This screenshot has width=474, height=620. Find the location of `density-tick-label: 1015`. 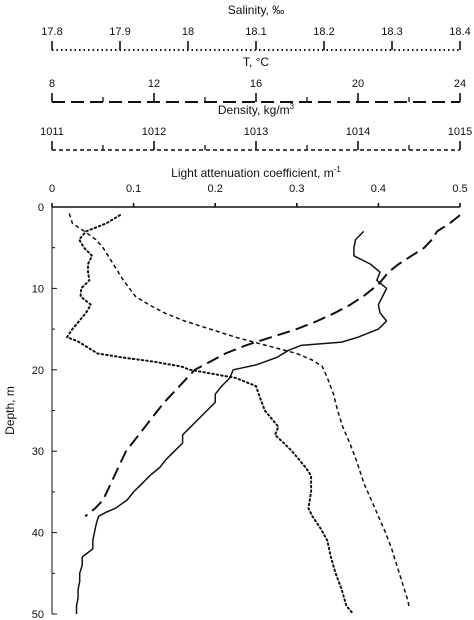

density-tick-label: 1015 is located at coordinates (460, 132).